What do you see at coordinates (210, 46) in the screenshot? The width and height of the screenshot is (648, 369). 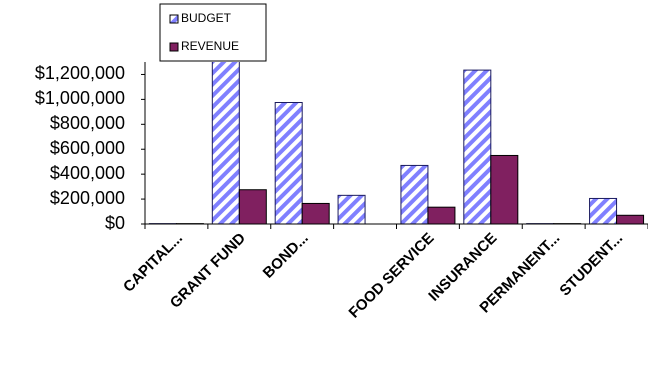 I see `legend-label: REVENUE` at bounding box center [210, 46].